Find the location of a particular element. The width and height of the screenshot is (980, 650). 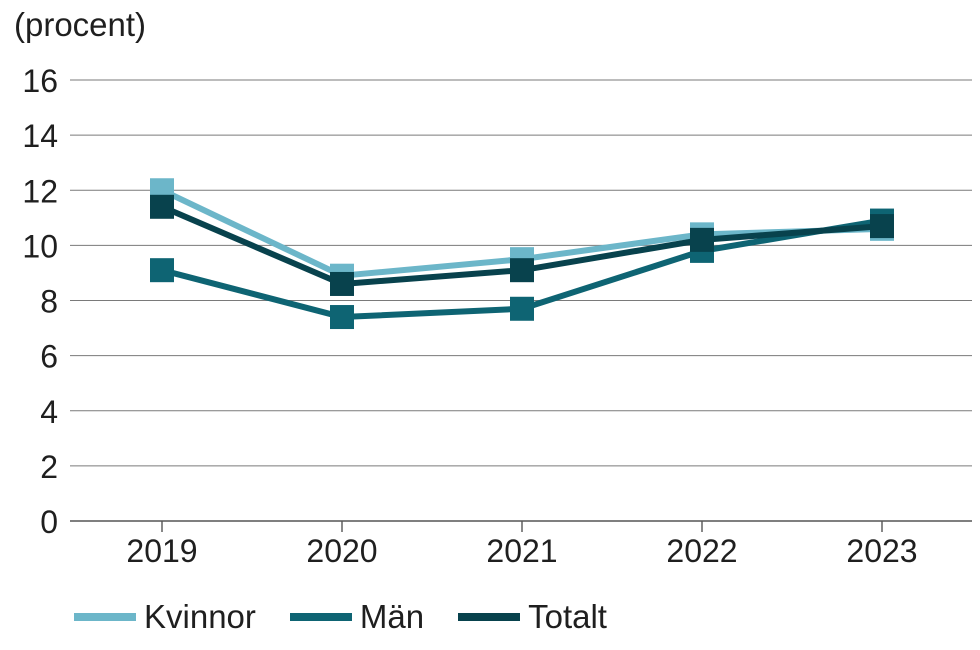

legend-label: Totalt is located at coordinates (567, 616).